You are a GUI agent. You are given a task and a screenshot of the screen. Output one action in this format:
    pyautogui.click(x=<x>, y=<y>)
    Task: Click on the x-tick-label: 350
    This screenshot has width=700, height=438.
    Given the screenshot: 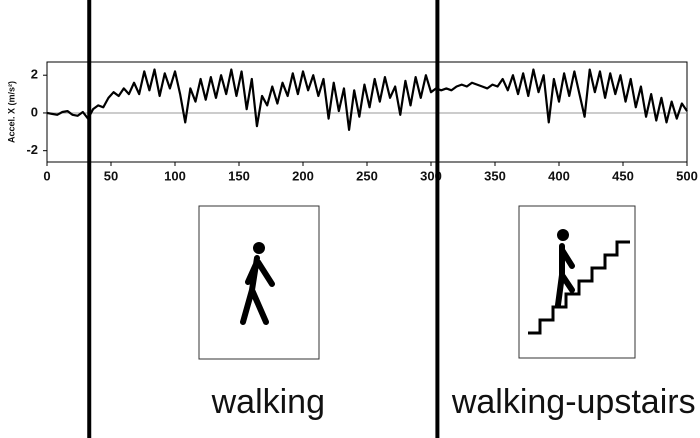 What is the action you would take?
    pyautogui.click(x=495, y=175)
    